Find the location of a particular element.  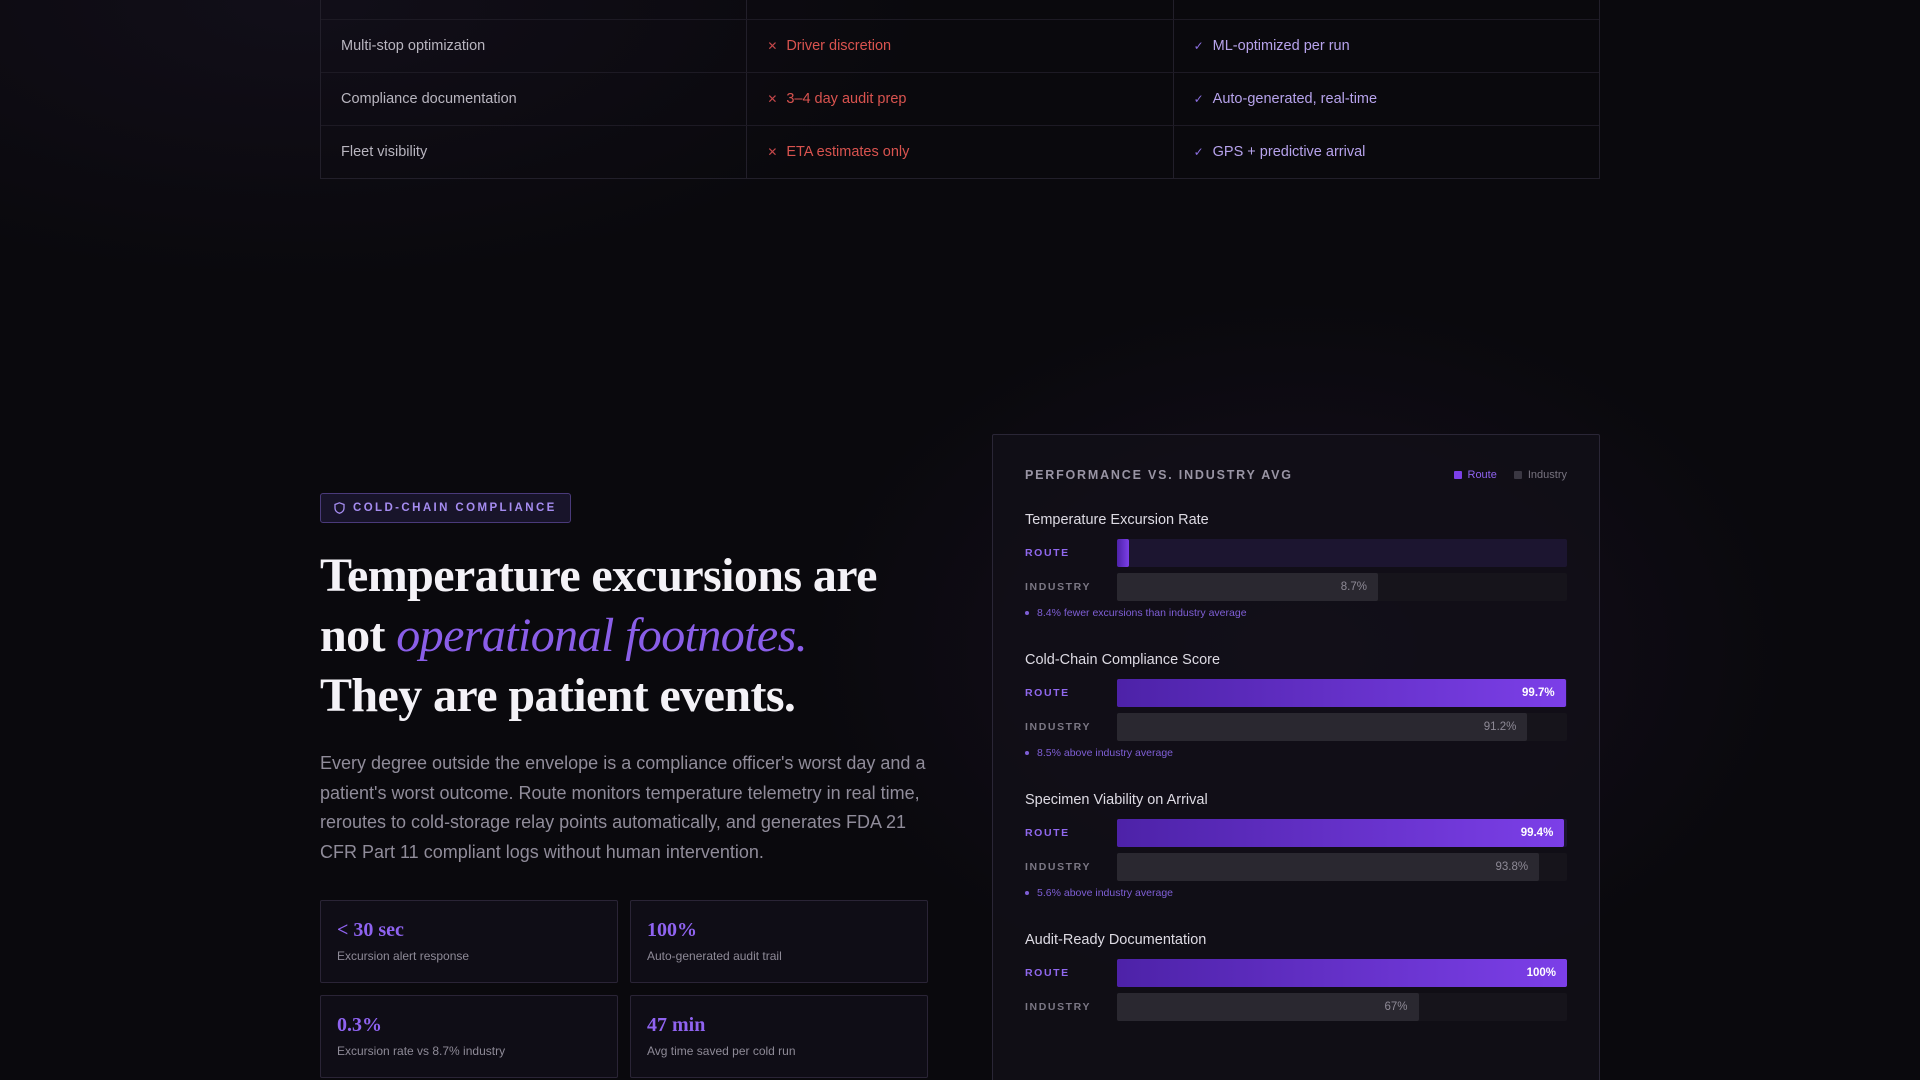

route-bar-value: 100% is located at coordinates (1541, 973).